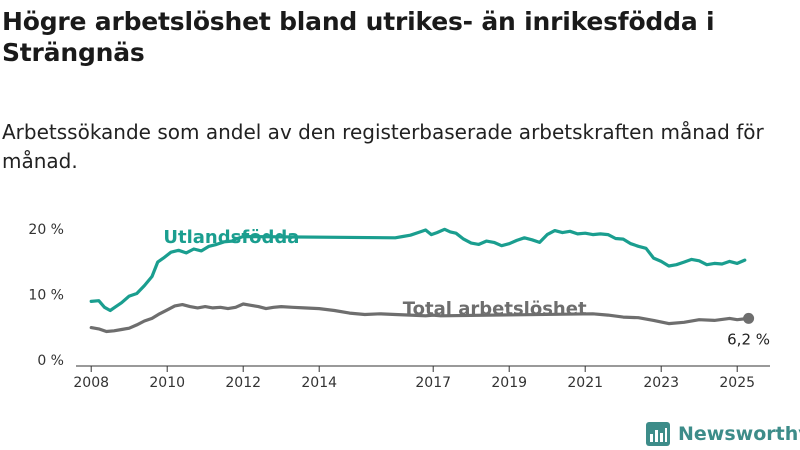 This screenshot has height=450, width=800. I want to click on x-tick-label: 2008, so click(91, 383).